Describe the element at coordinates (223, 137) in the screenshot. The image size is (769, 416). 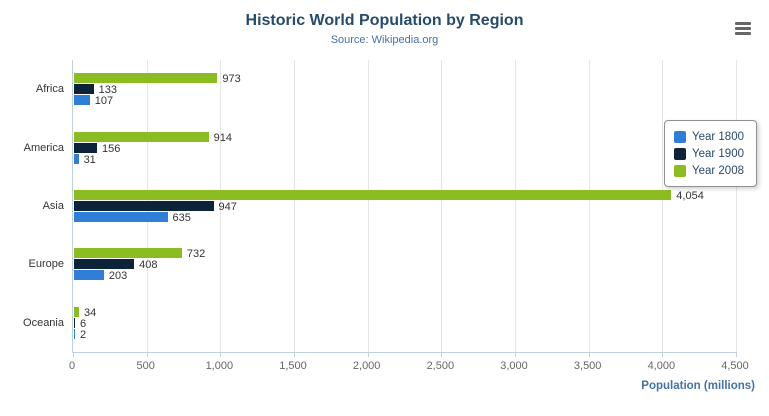
I see `bar-value-label: 914` at that location.